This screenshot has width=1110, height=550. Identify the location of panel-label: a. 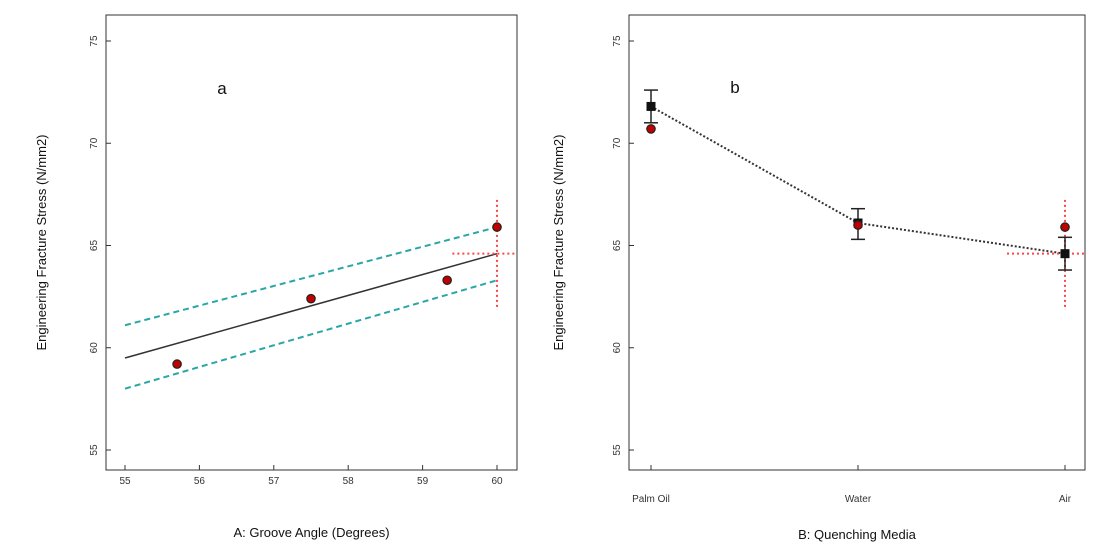
(222, 88).